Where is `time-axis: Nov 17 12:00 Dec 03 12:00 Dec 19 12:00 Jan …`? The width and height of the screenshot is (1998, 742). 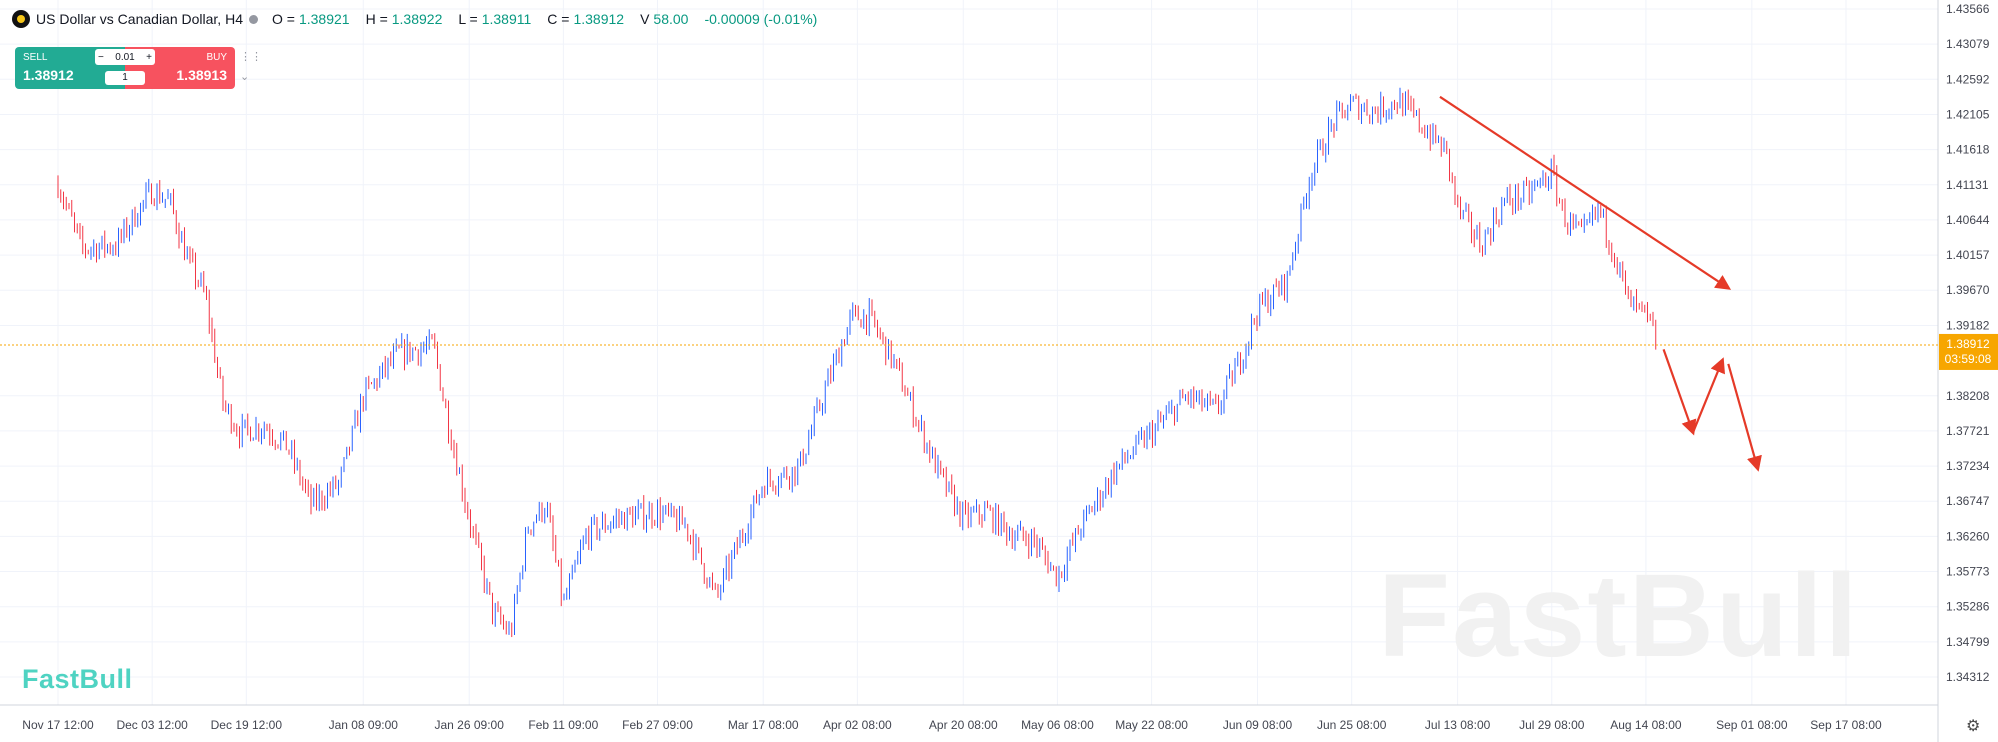
time-axis: Nov 17 12:00 Dec 03 12:00 Dec 19 12:00 Jan … is located at coordinates (952, 725).